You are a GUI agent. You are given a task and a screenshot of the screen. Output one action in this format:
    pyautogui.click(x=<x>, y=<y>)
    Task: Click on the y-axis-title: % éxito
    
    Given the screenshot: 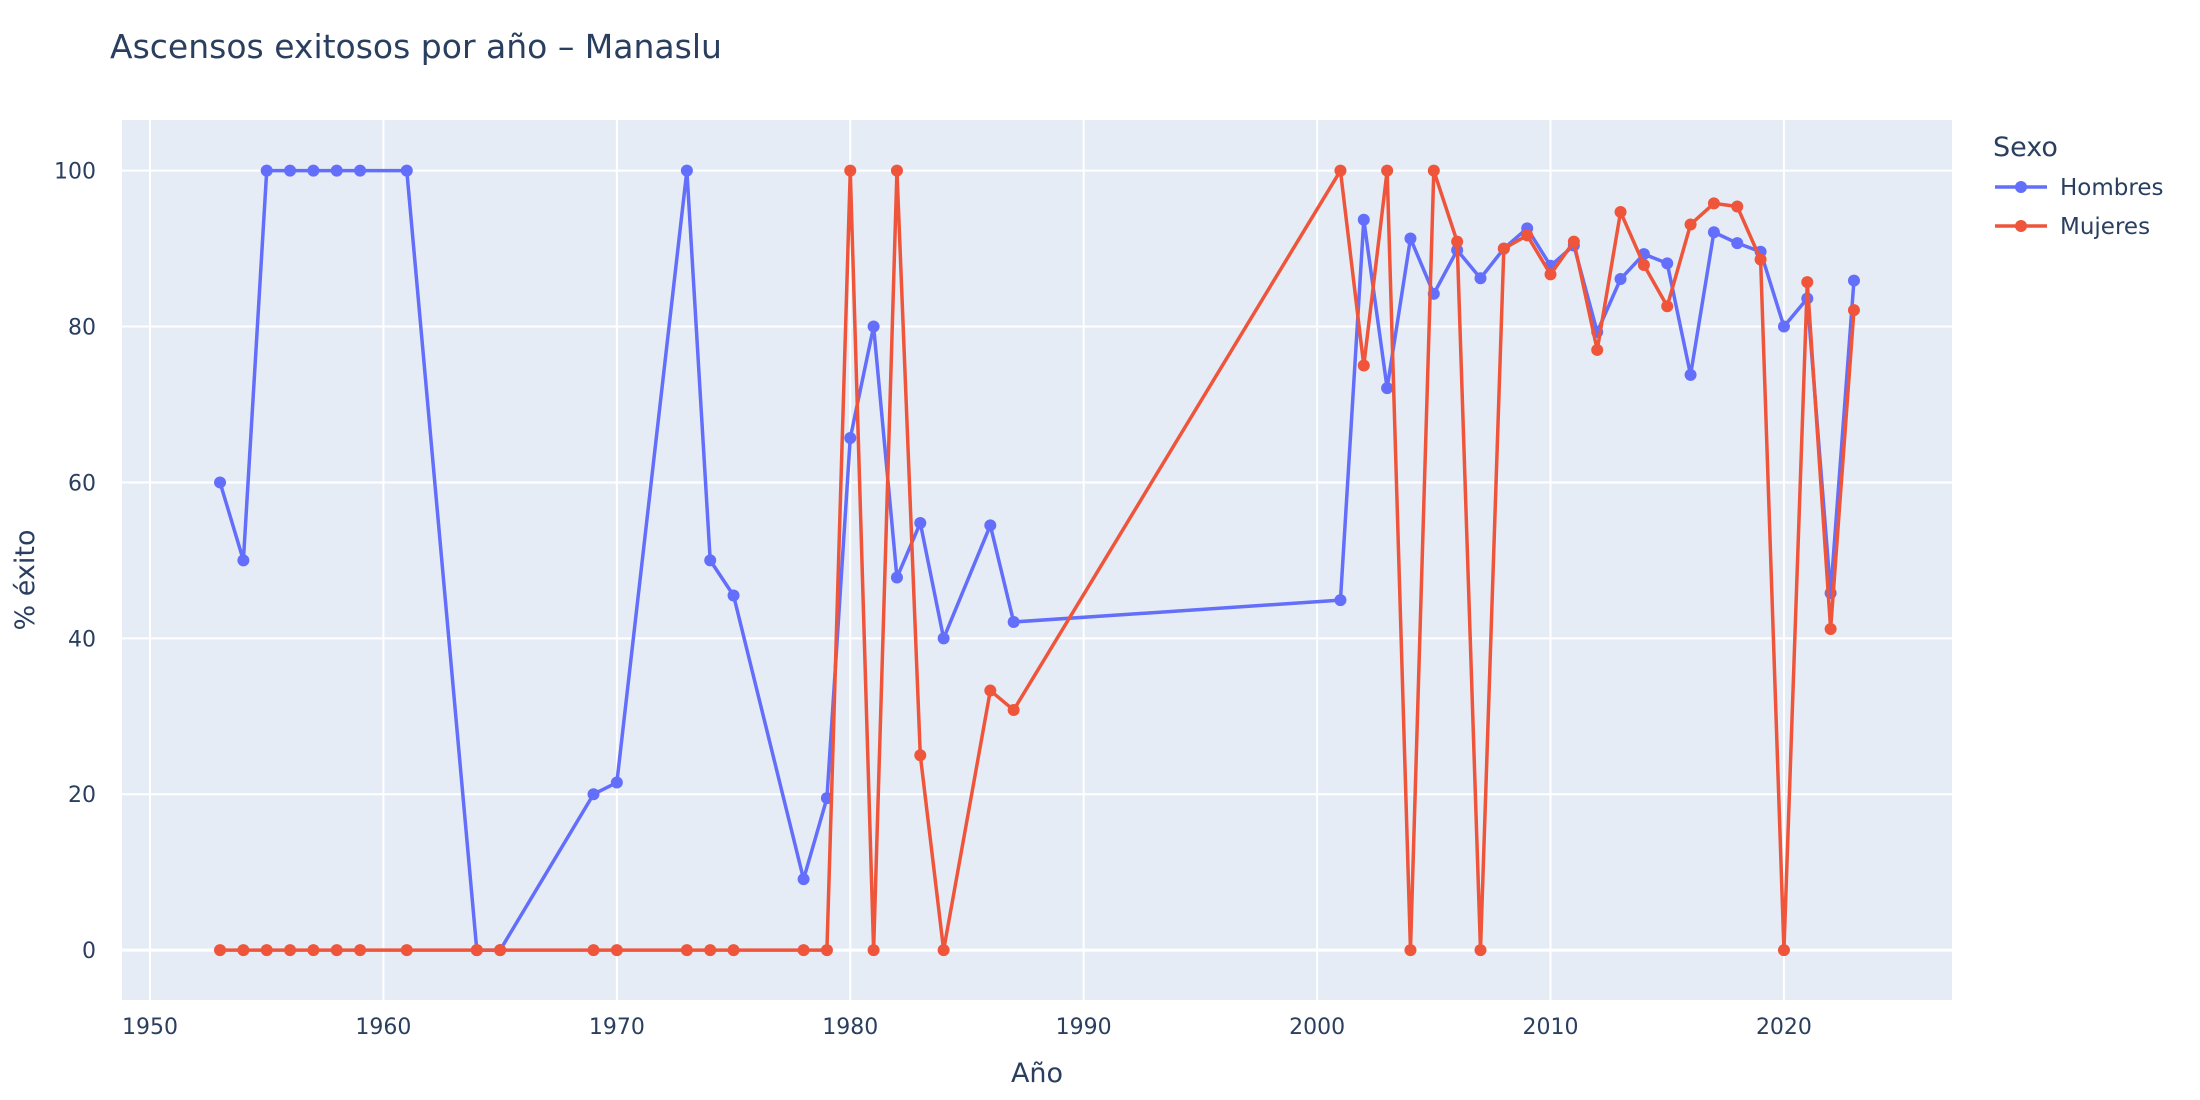 What is the action you would take?
    pyautogui.click(x=25, y=580)
    